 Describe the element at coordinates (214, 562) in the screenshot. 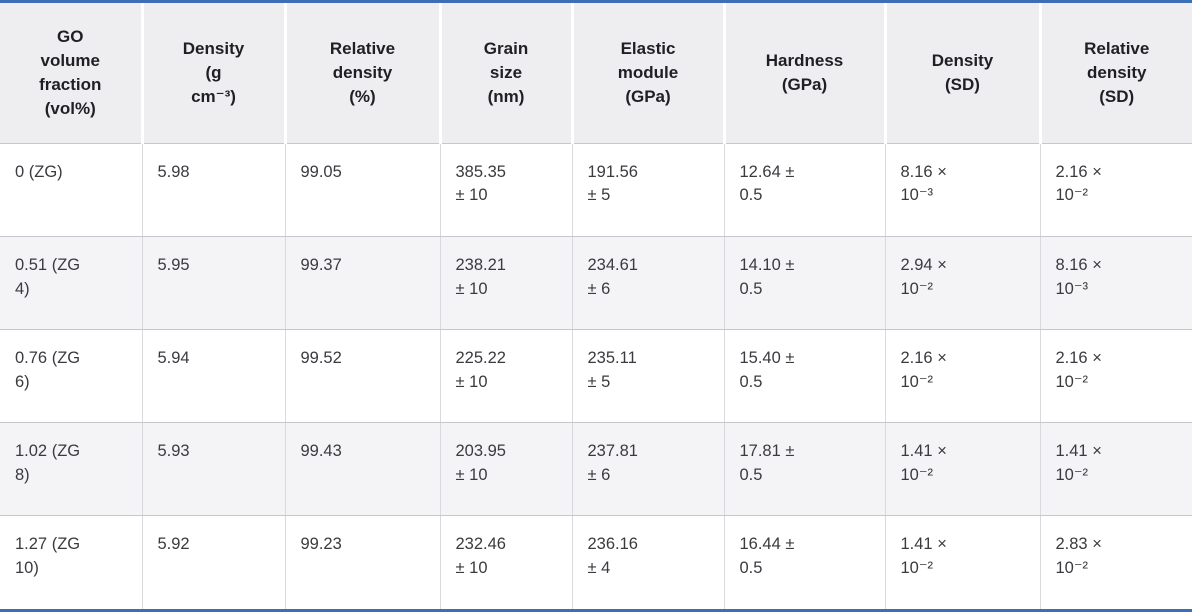

I see `table-cell: 5.92` at that location.